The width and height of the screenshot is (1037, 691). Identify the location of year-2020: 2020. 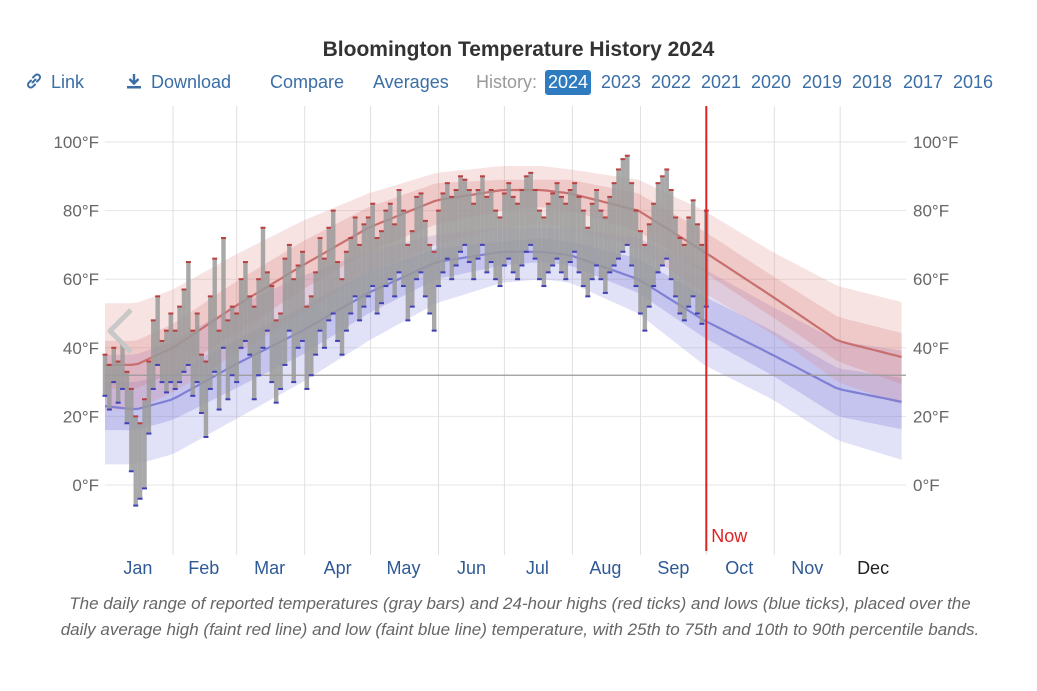
(771, 82).